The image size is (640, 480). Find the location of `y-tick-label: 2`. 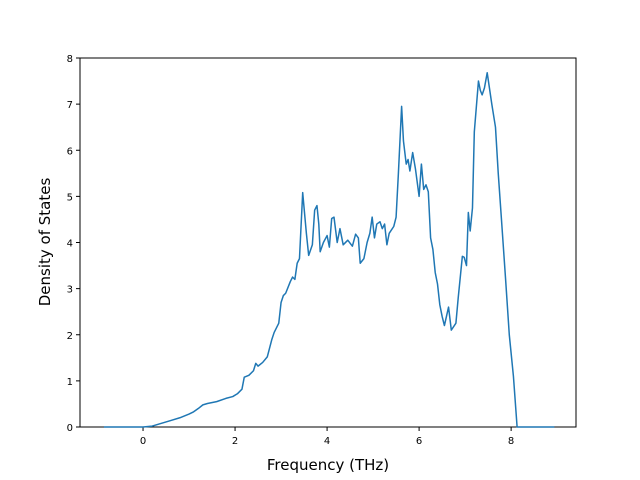

y-tick-label: 2 is located at coordinates (70, 336).